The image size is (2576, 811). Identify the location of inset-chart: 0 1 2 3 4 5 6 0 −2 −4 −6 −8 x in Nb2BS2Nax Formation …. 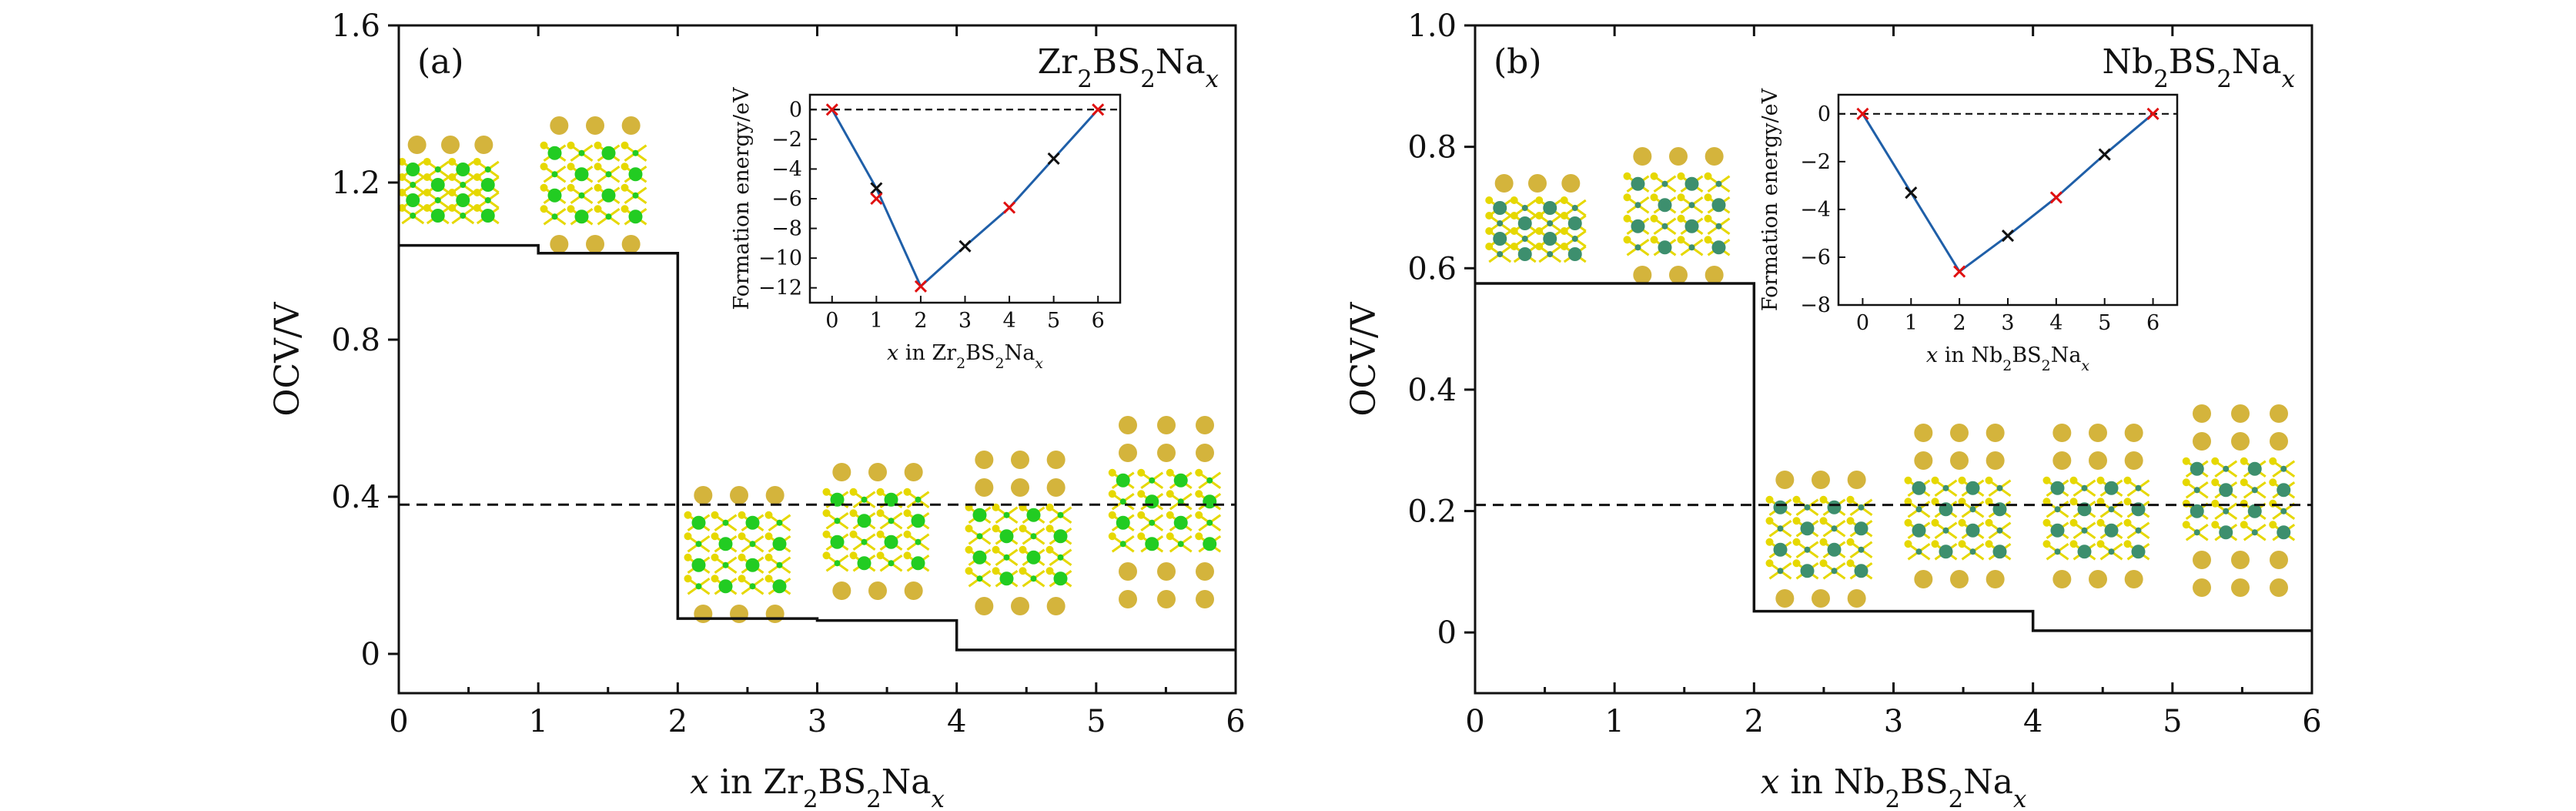
(1969, 231).